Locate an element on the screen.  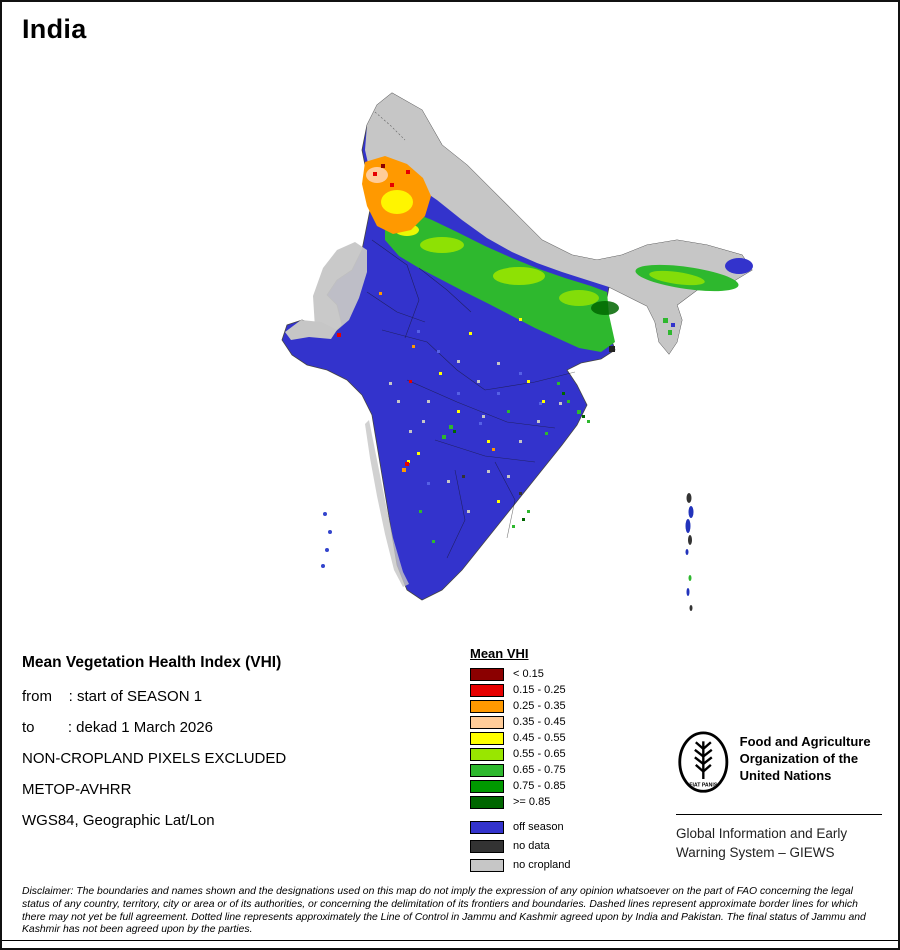
legend-item: 0.55 - 0.65 is located at coordinates (520, 754).